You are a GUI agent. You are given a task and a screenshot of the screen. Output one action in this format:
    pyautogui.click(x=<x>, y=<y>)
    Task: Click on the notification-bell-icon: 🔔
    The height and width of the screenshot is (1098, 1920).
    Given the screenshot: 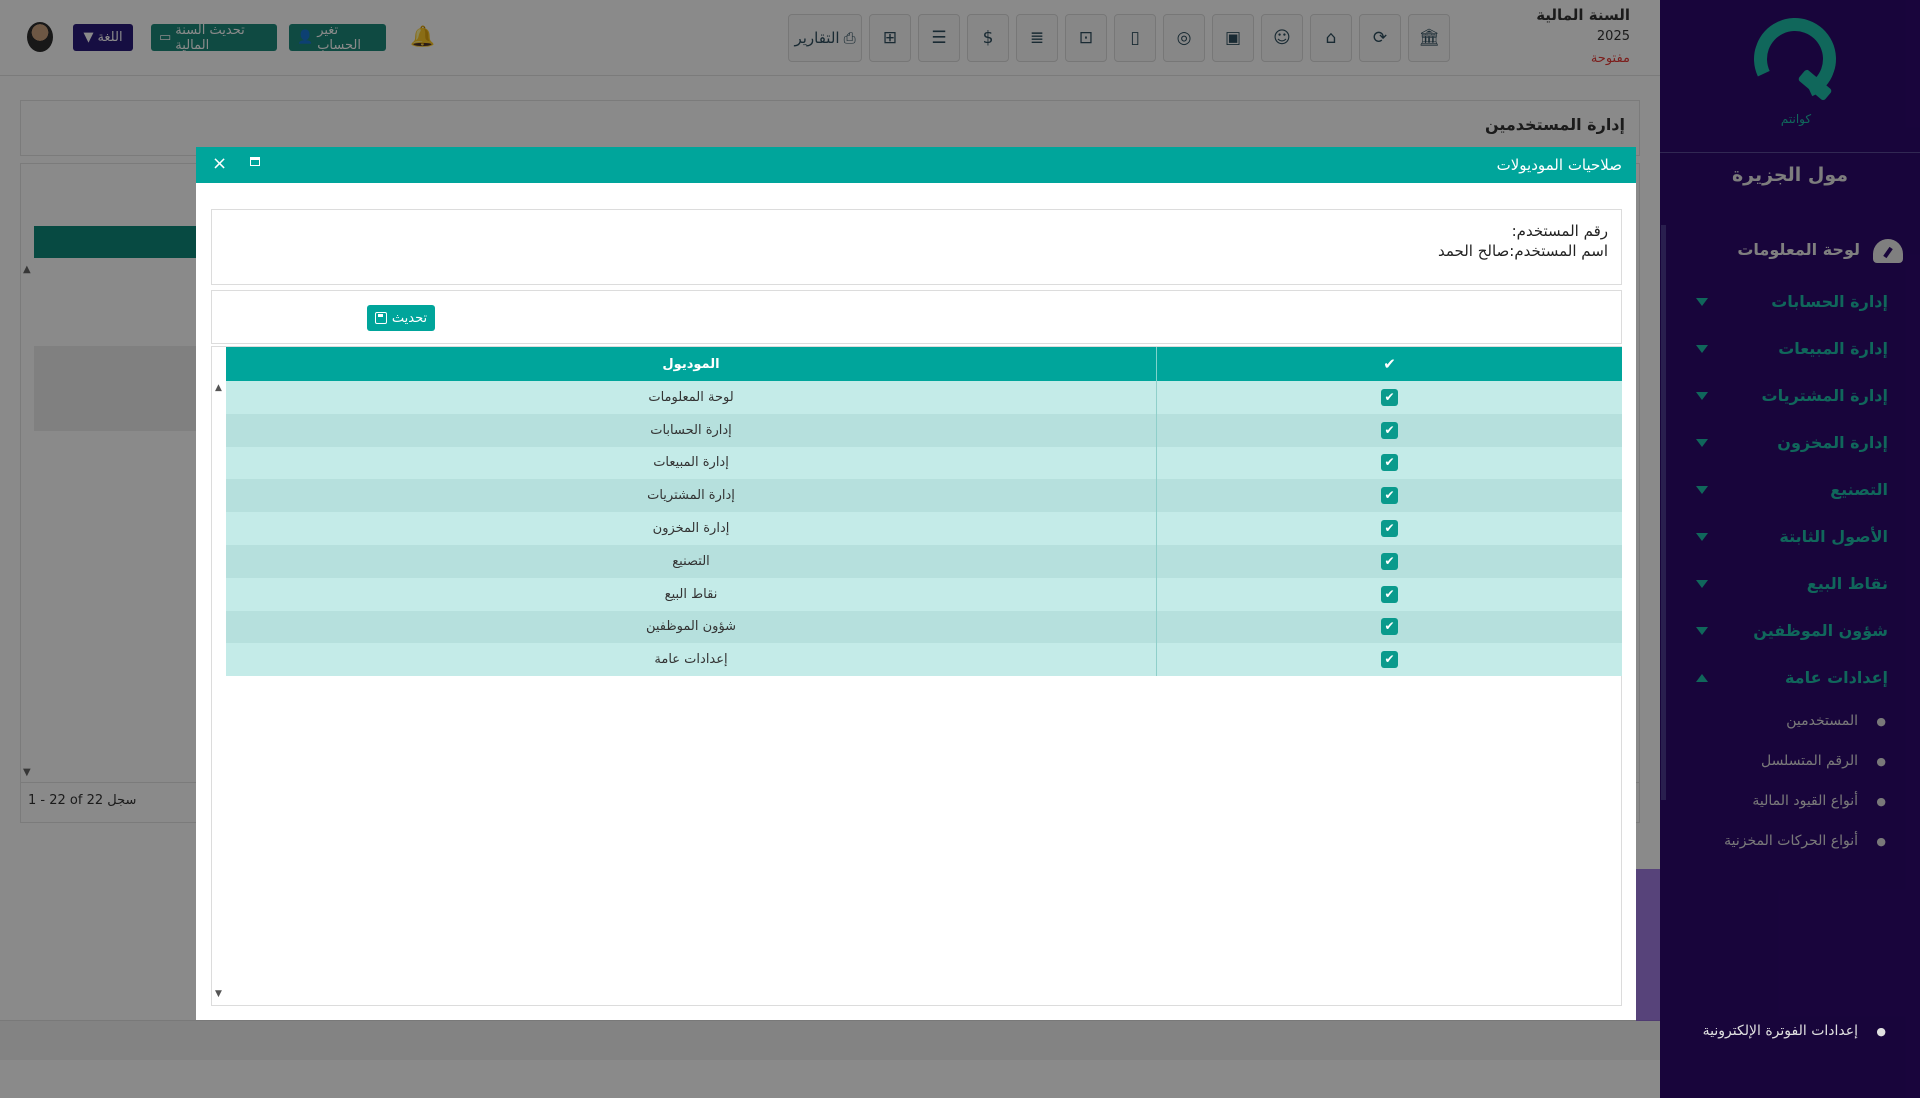 What is the action you would take?
    pyautogui.click(x=422, y=36)
    